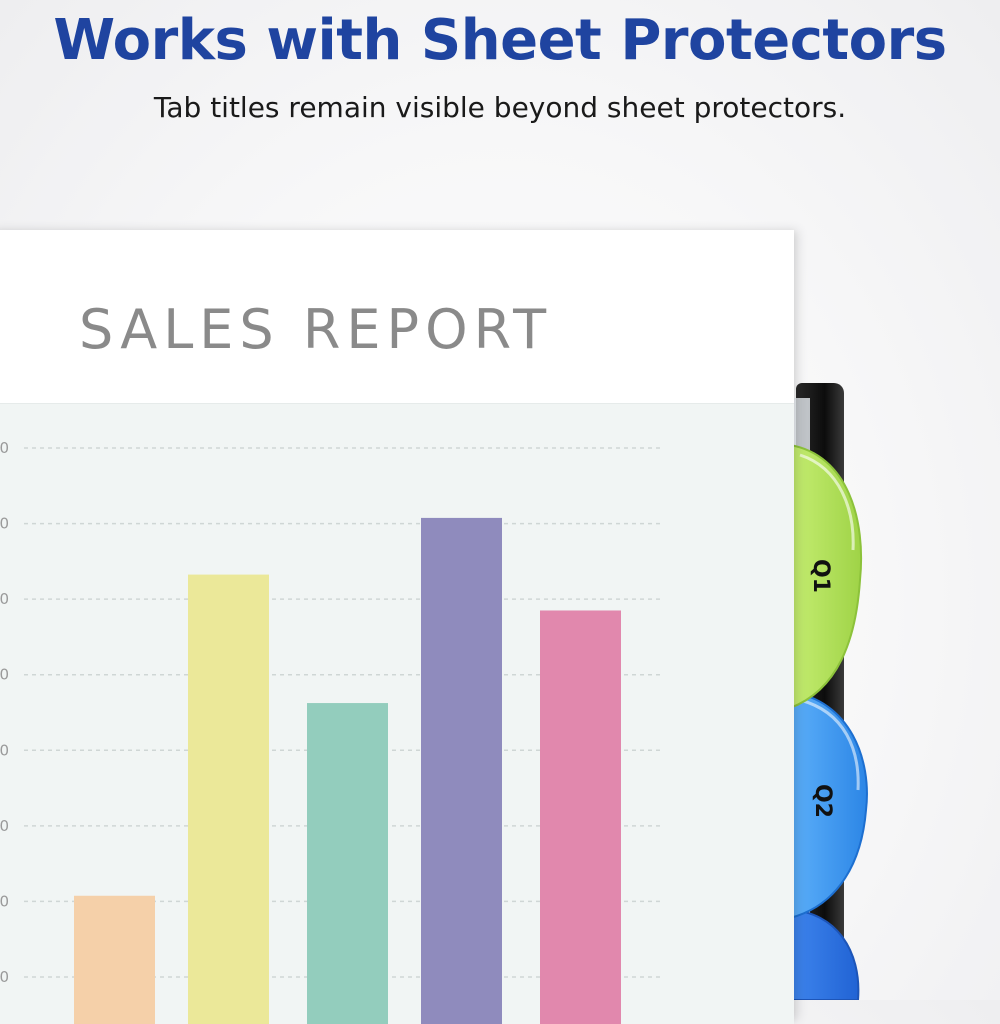 Image resolution: width=1000 pixels, height=1024 pixels. I want to click on headline: Works with Sheet Protectors, so click(500, 40).